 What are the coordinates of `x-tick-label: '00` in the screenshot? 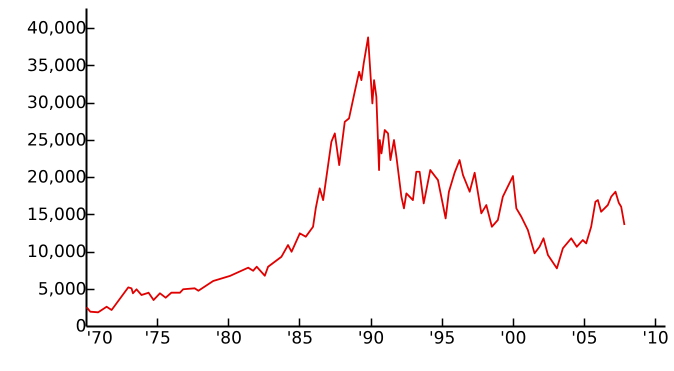 It's located at (513, 338).